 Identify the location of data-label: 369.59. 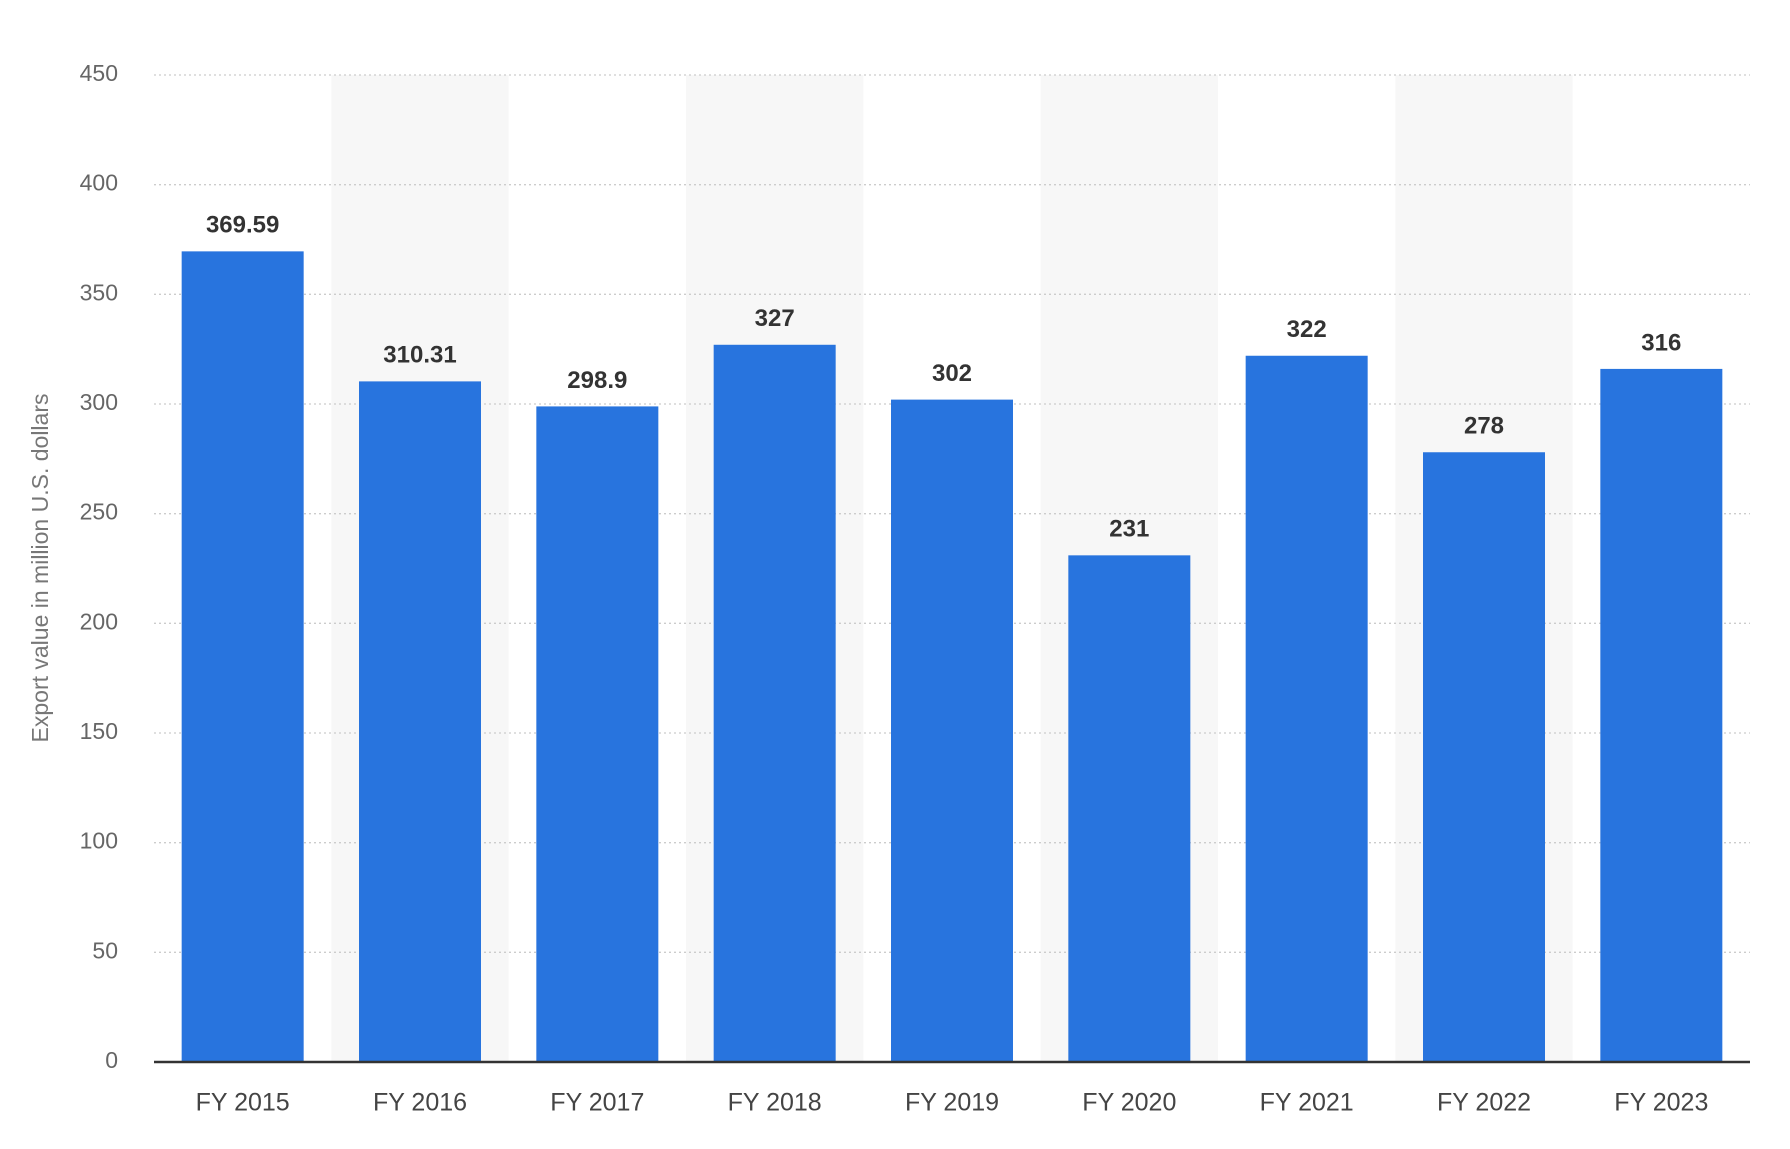
(242, 225).